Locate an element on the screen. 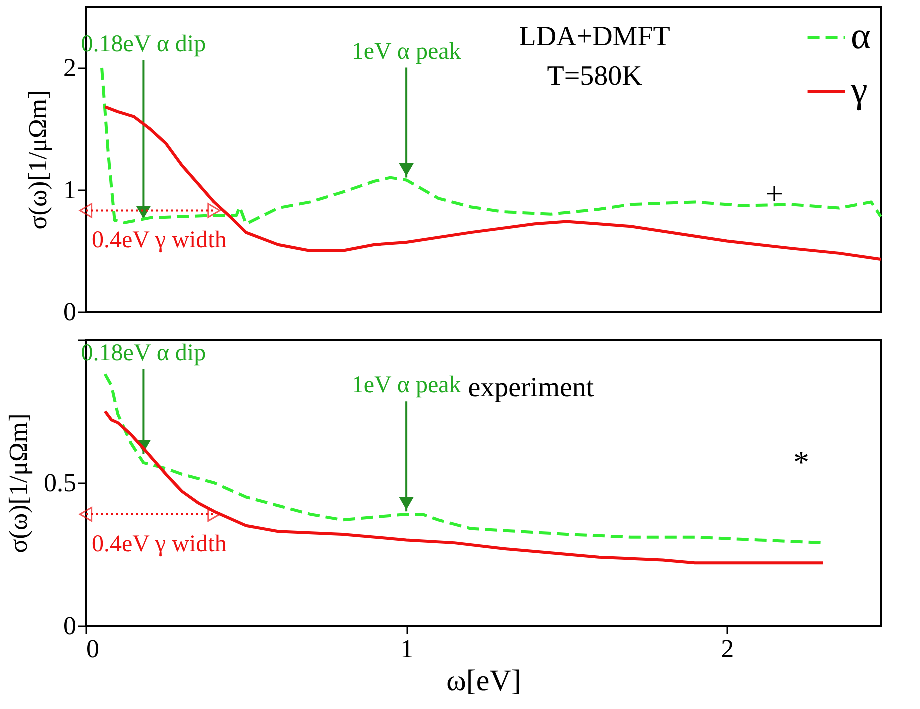 The image size is (920, 709). x-tick-label: 2 is located at coordinates (727, 649).